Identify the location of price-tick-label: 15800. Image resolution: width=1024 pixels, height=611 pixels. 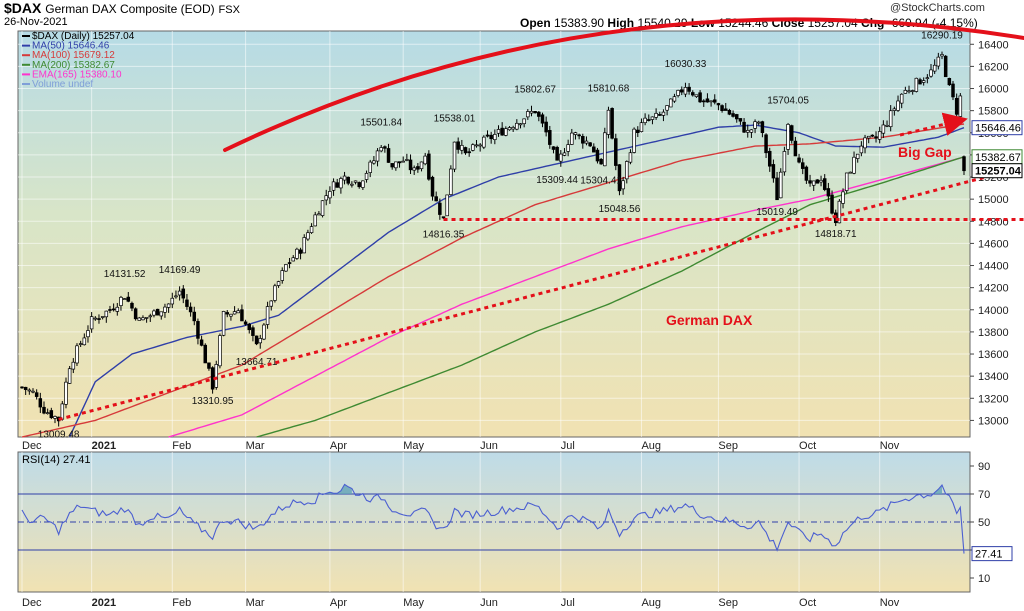
(993, 112).